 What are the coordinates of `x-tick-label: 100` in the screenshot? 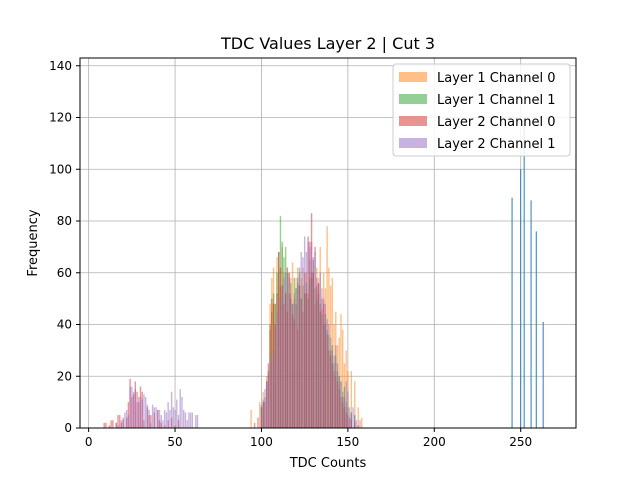 It's located at (261, 442).